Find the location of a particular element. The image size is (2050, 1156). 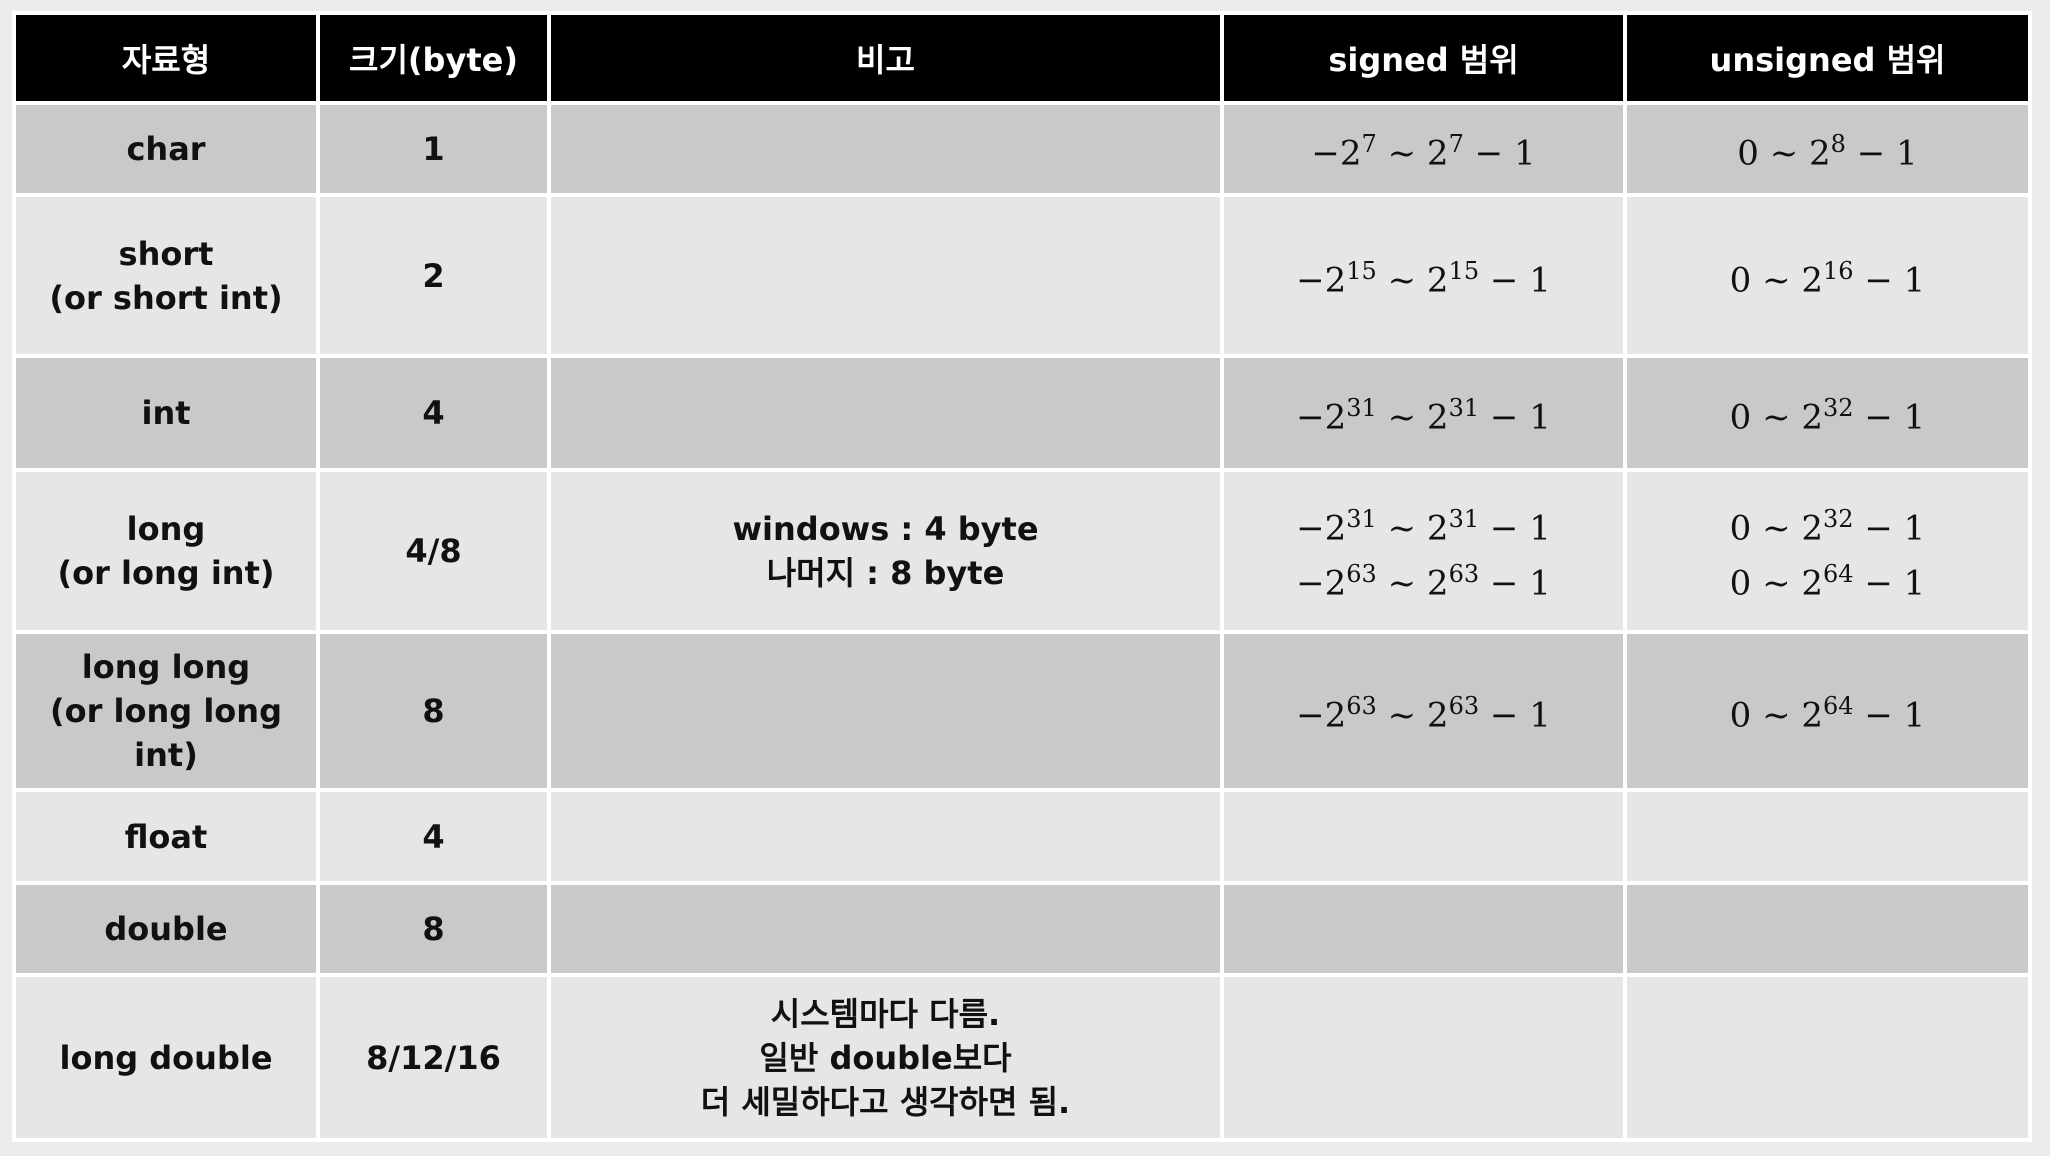

signed-range-line: −215 ~ 215 − 1 is located at coordinates (1423, 275).